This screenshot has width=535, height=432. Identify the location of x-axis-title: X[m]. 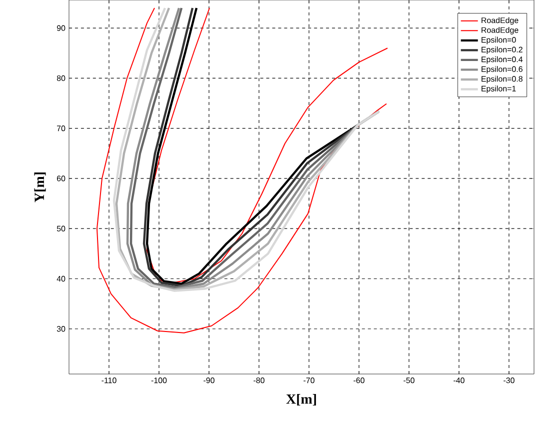
(301, 400).